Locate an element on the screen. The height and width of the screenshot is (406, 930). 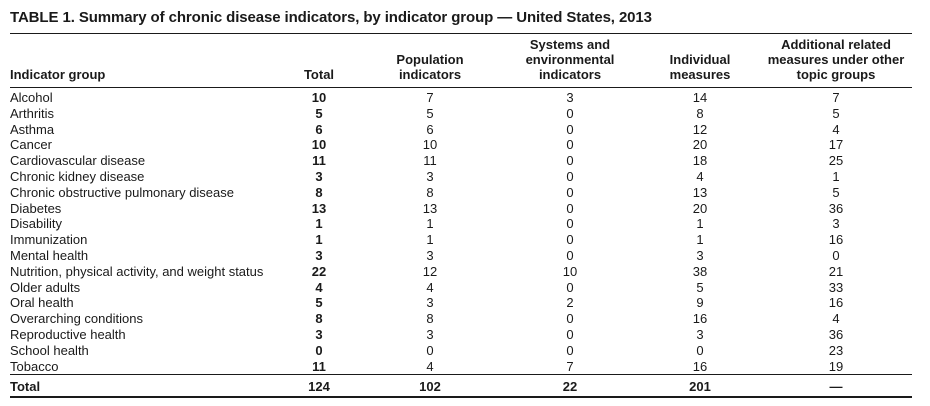
top-rule is located at coordinates (461, 33).